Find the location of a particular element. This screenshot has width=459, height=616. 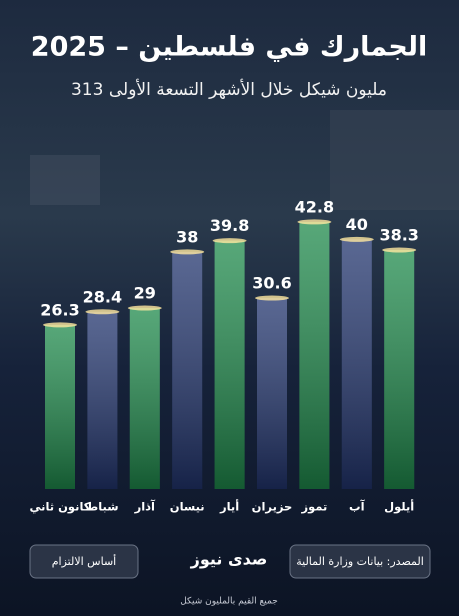

category-label: نيسان is located at coordinates (187, 507).